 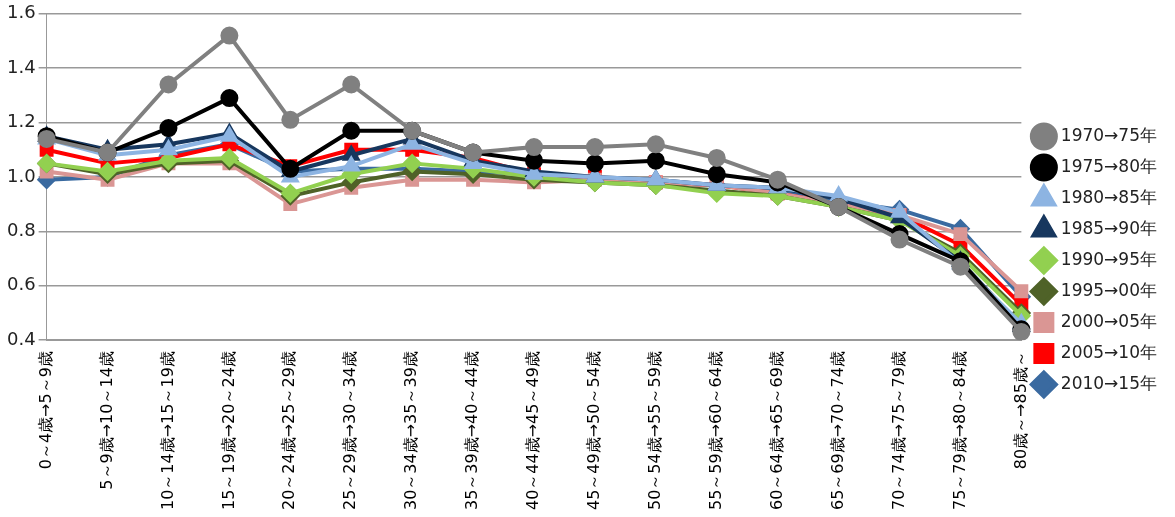 What do you see at coordinates (21, 66) in the screenshot?
I see `y-tick-label: 1.4` at bounding box center [21, 66].